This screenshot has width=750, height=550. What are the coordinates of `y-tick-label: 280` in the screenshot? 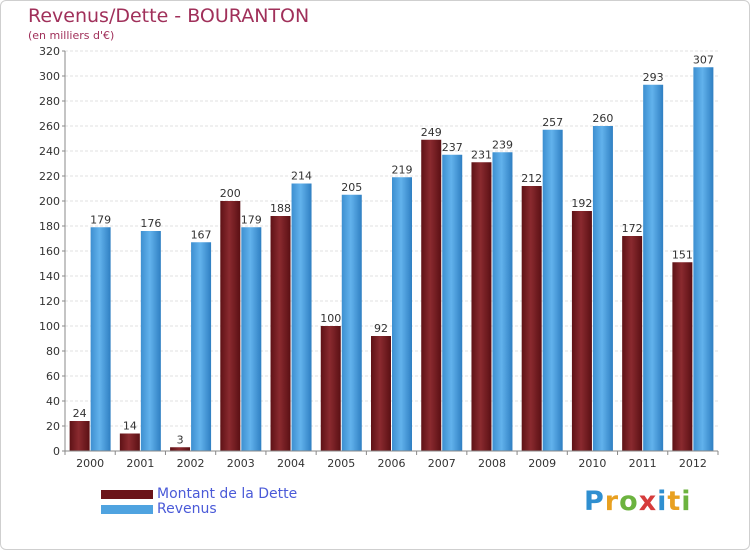 It's located at (49, 101).